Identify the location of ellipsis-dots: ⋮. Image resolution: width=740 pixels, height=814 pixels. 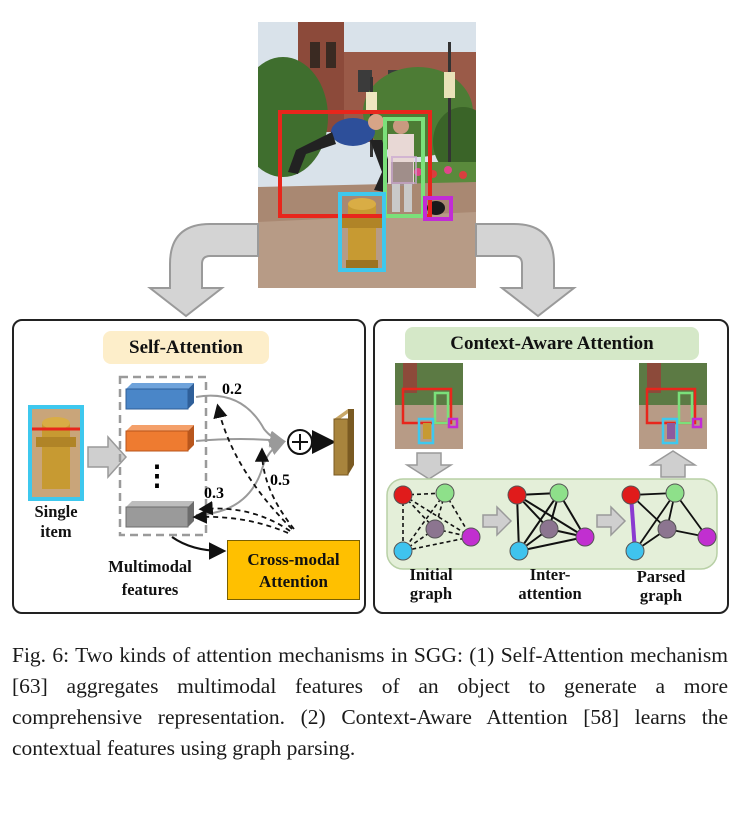
(157, 476).